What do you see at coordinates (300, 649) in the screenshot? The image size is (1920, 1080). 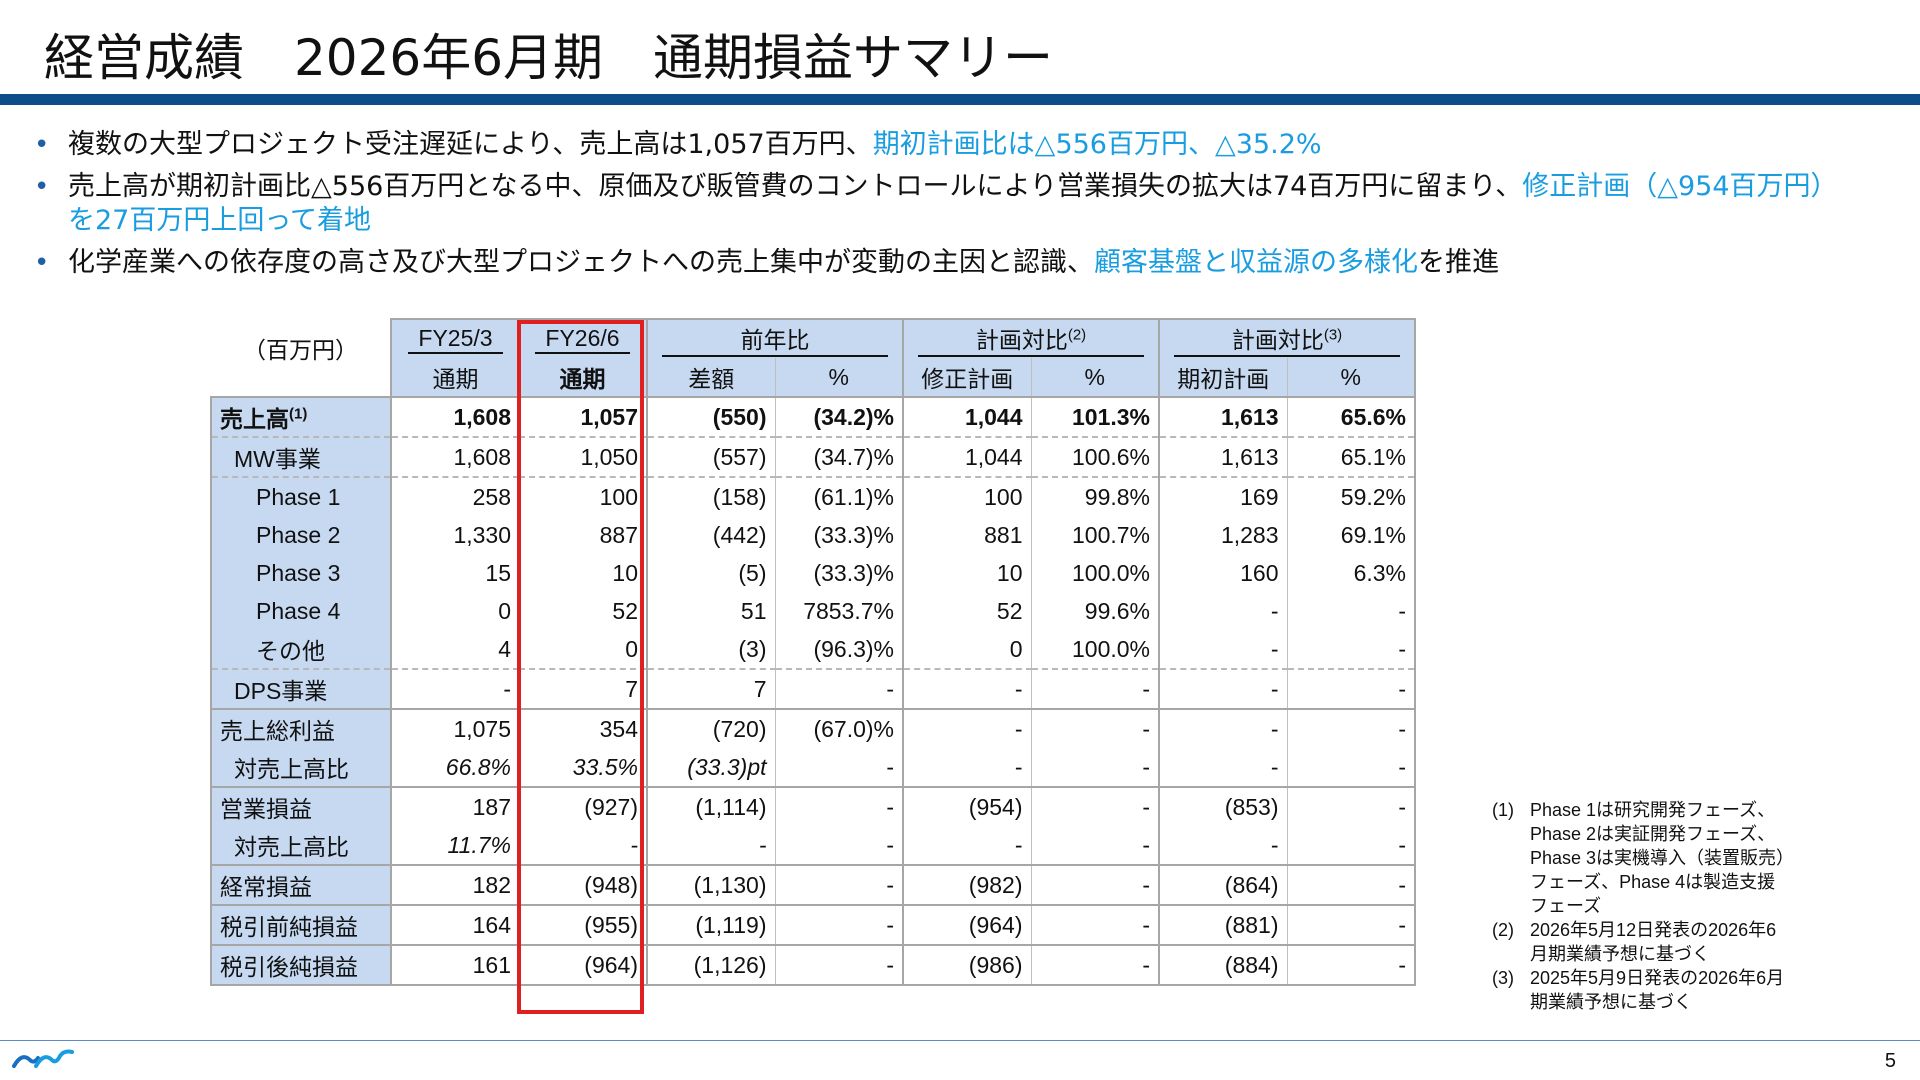 I see `row-label: その他` at bounding box center [300, 649].